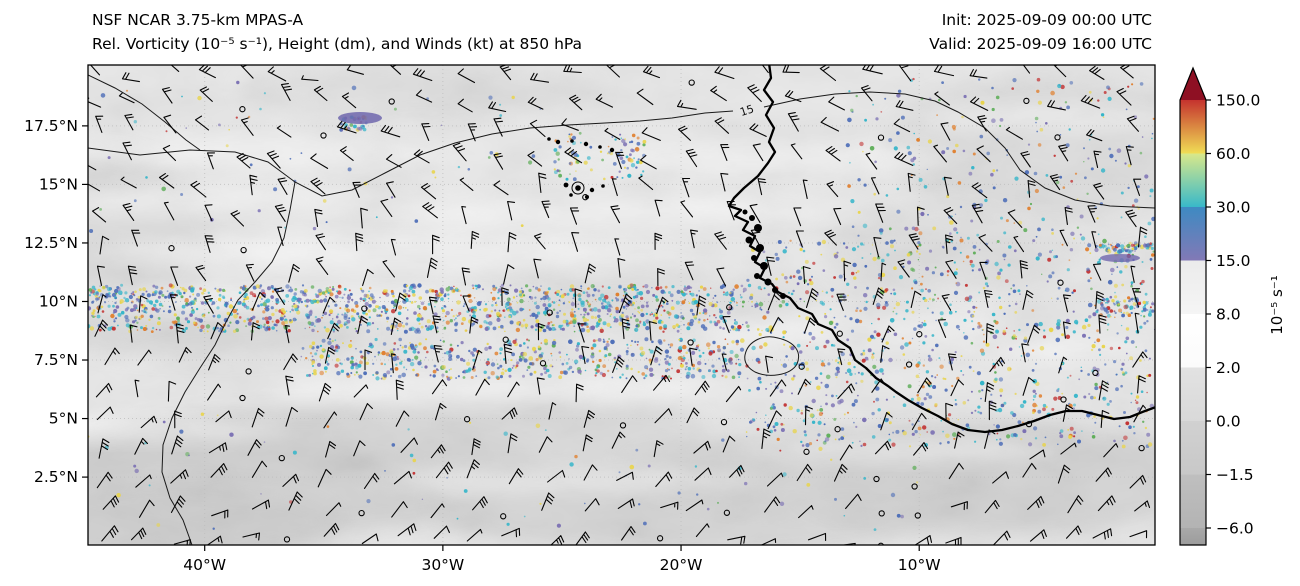 This screenshot has width=1300, height=586. I want to click on init-time: Init: 2025-09-09 00:00 UTC, so click(1046, 20).